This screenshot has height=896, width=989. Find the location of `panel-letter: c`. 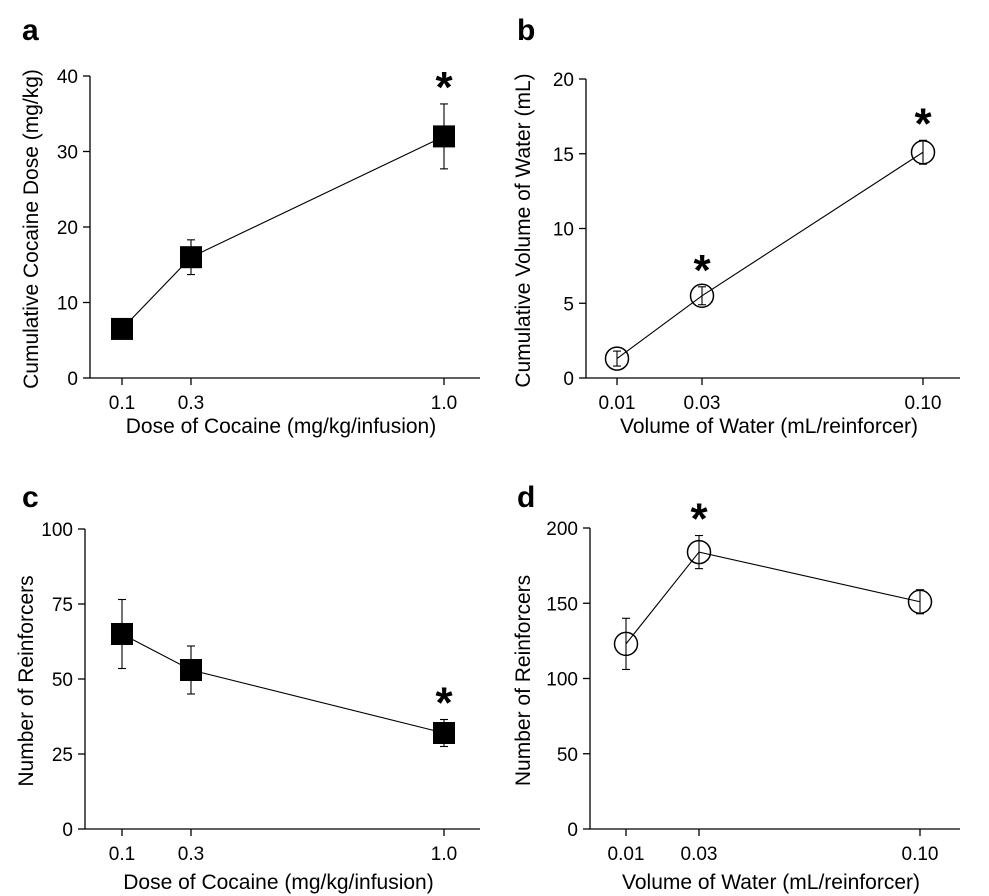

panel-letter: c is located at coordinates (30, 497).